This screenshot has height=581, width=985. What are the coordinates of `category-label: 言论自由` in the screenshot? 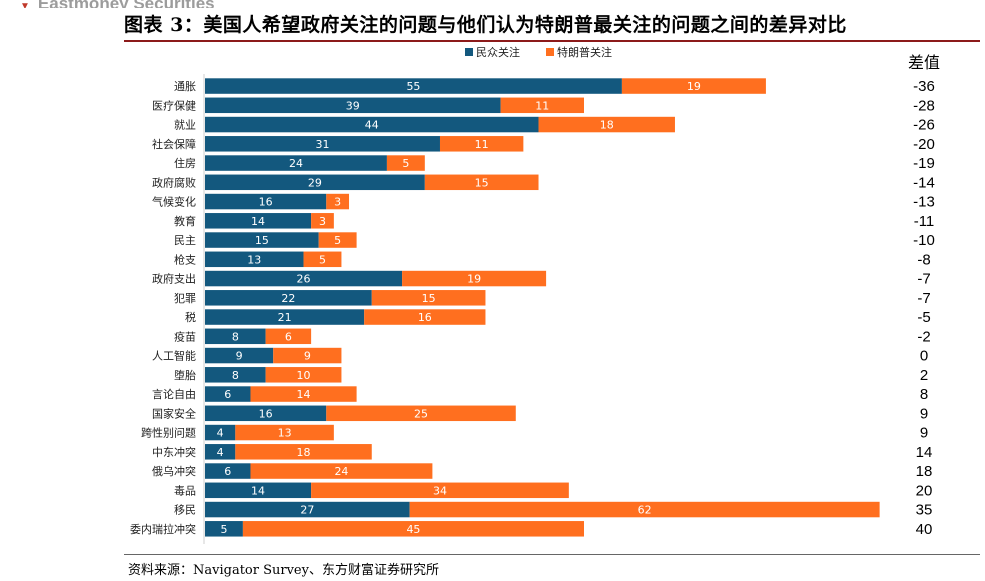 It's located at (174, 394).